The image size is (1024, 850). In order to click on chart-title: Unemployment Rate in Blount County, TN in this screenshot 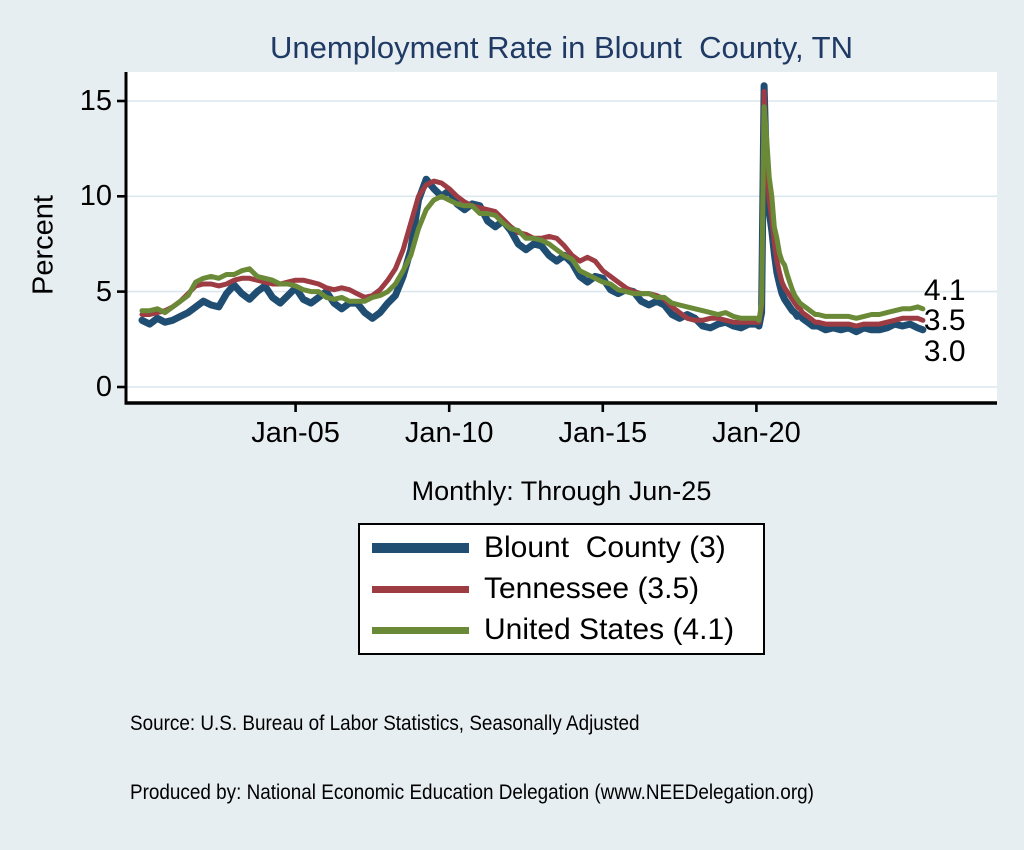, I will do `click(561, 47)`.